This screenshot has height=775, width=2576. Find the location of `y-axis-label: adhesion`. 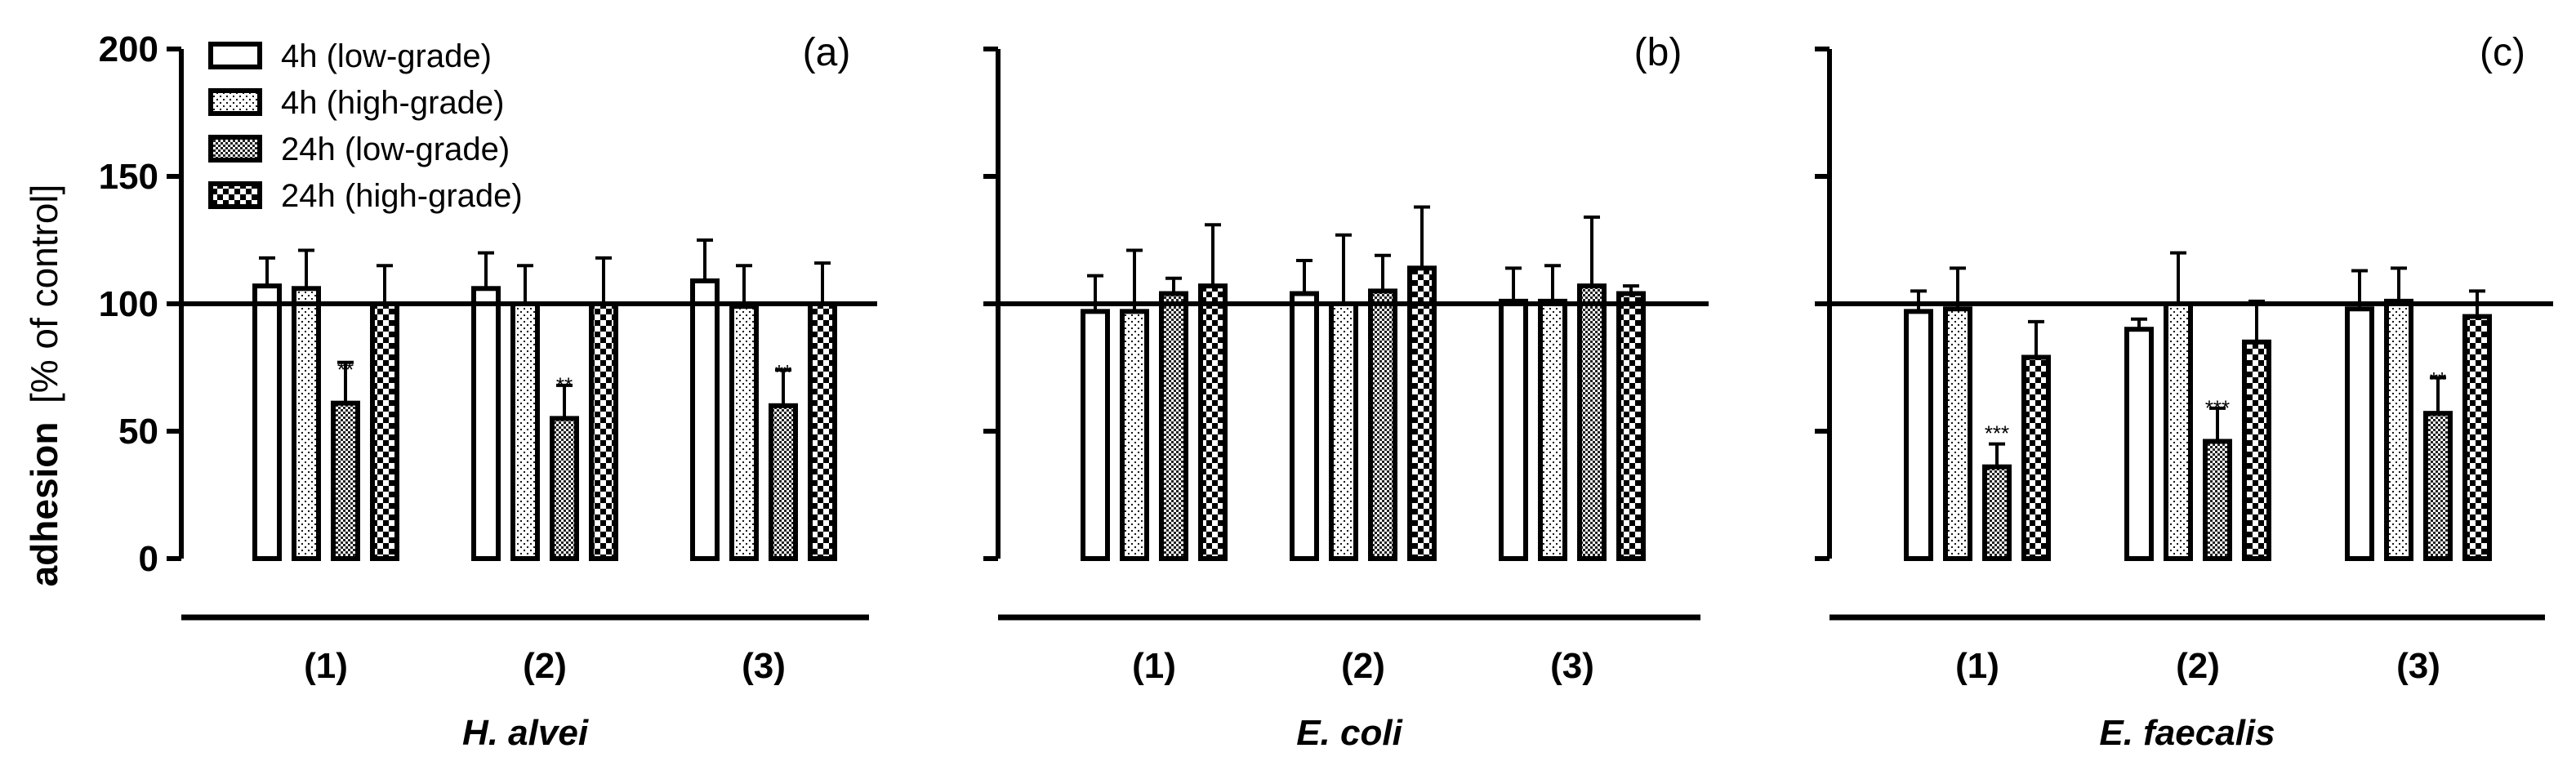

y-axis-label: adhesion is located at coordinates (44, 504).